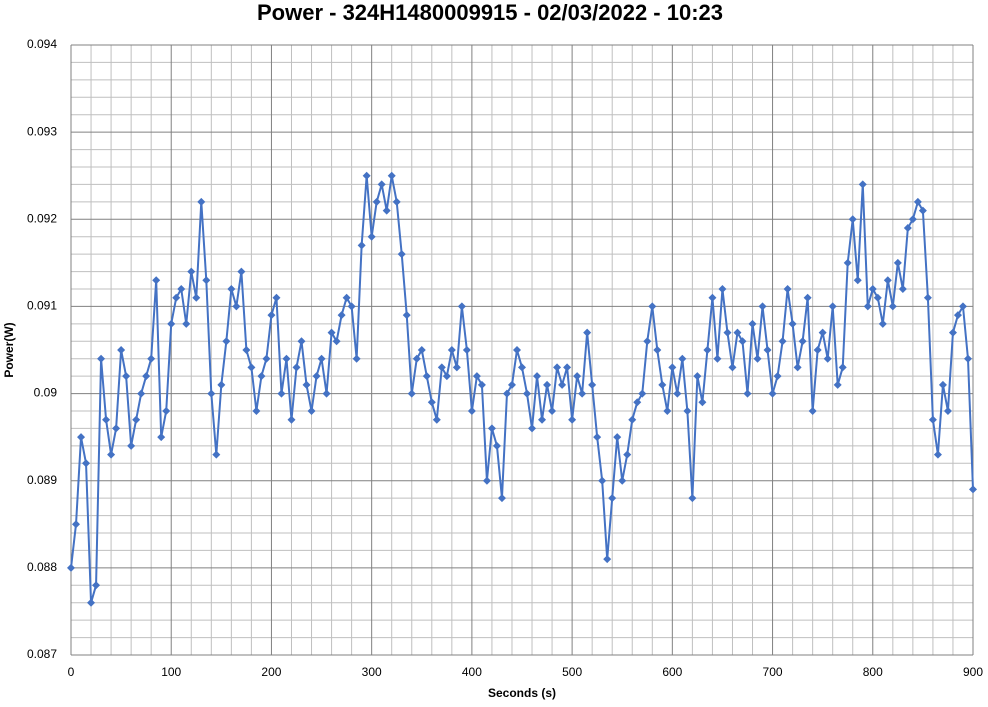 The image size is (988, 707). I want to click on y-tick-label: 0.091, so click(42, 306).